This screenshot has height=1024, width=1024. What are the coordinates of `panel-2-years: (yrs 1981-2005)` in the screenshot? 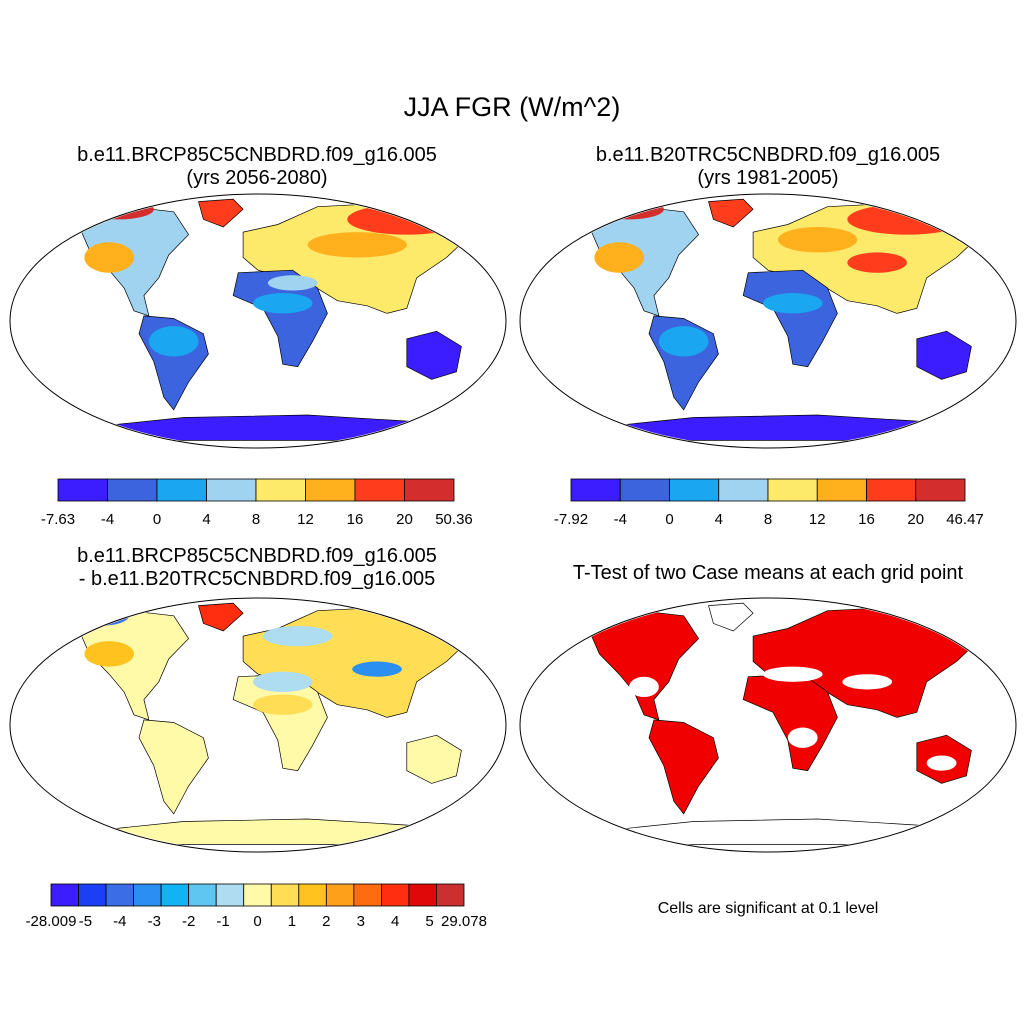 It's located at (768, 178).